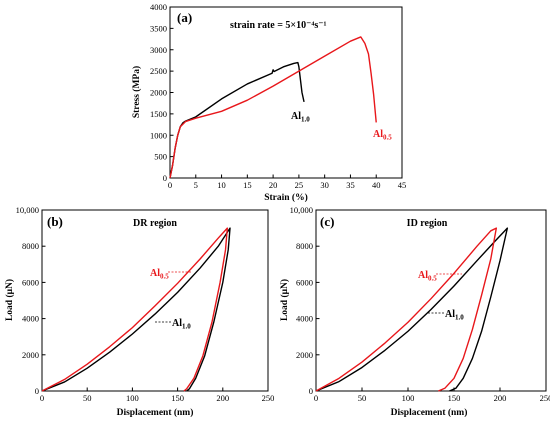 This screenshot has width=550, height=423. What do you see at coordinates (222, 398) in the screenshot?
I see `panel-b-x-tick-label: 200` at bounding box center [222, 398].